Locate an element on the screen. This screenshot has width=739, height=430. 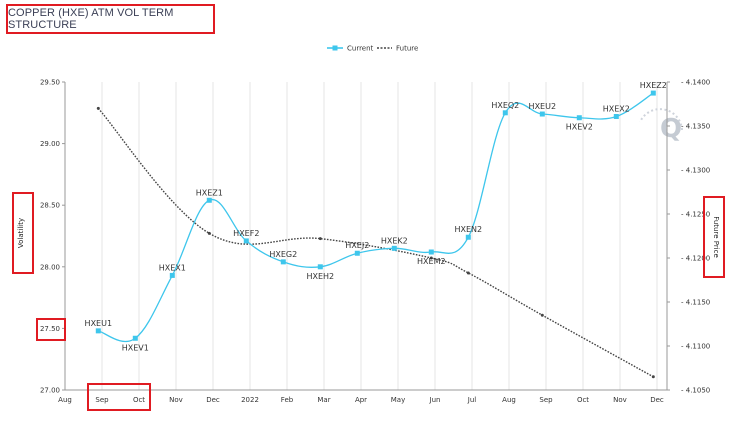
point-label: HXEH2 is located at coordinates (320, 276).